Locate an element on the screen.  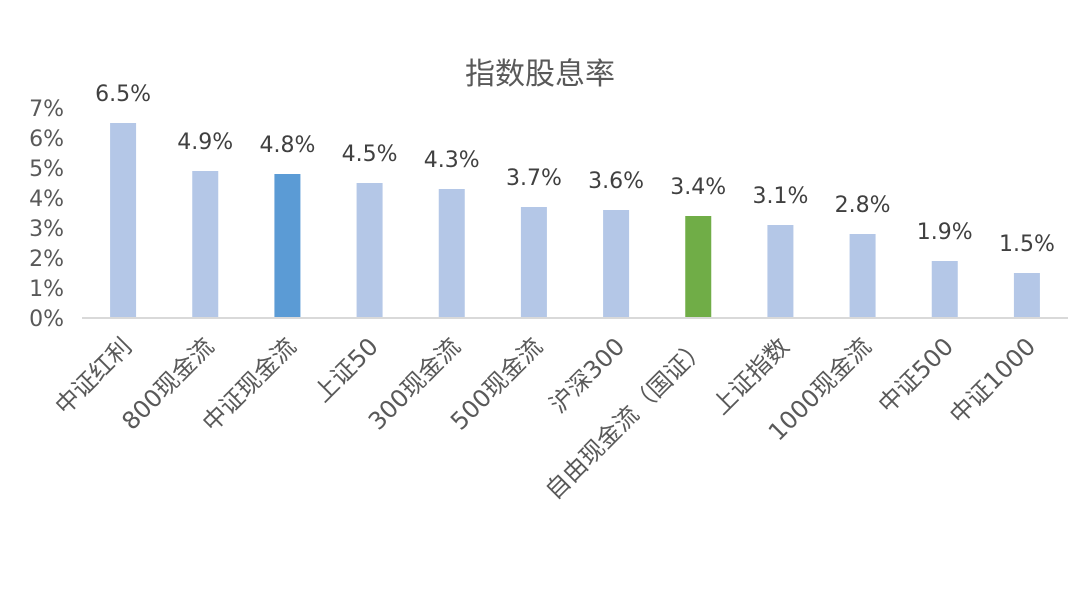
data-label: 4.5% is located at coordinates (370, 154).